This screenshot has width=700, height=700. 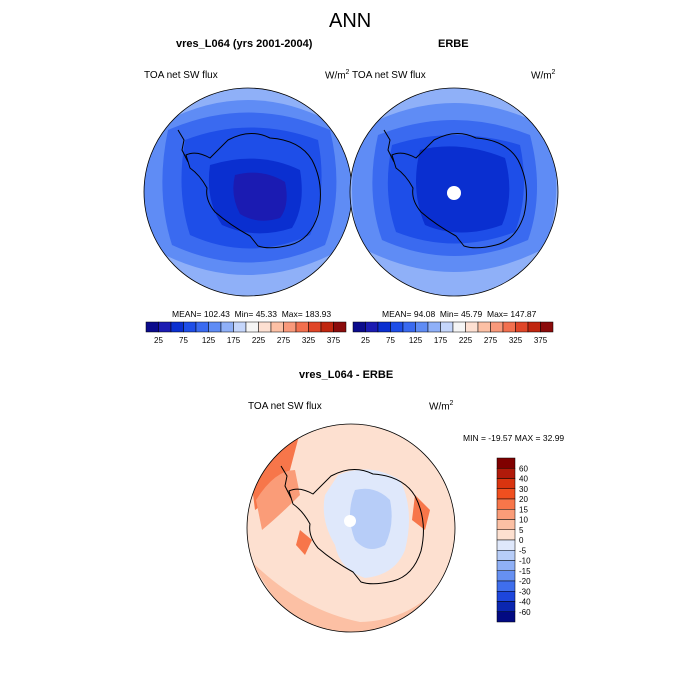 I want to click on panel2-stats: MEAN= 94.08 Min= 45.79 Max= 147.87, so click(x=459, y=314).